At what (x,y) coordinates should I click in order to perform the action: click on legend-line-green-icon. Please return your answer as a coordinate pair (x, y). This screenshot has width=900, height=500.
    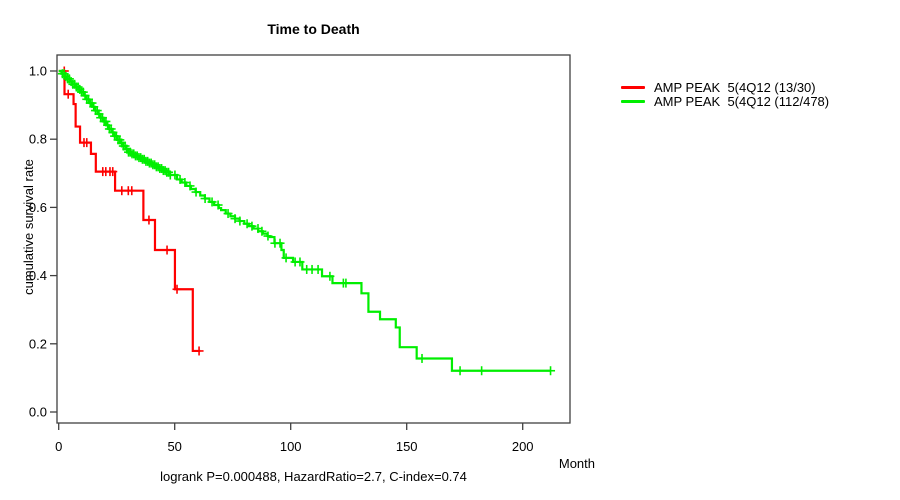
    Looking at the image, I should click on (633, 101).